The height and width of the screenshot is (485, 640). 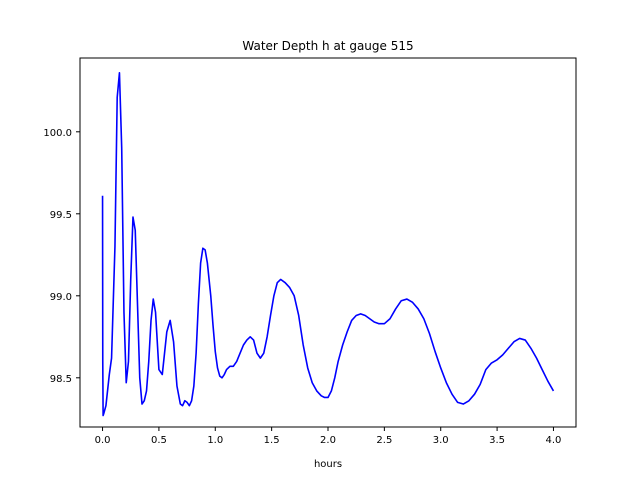 I want to click on x-tick-label: 1.5, so click(x=272, y=440).